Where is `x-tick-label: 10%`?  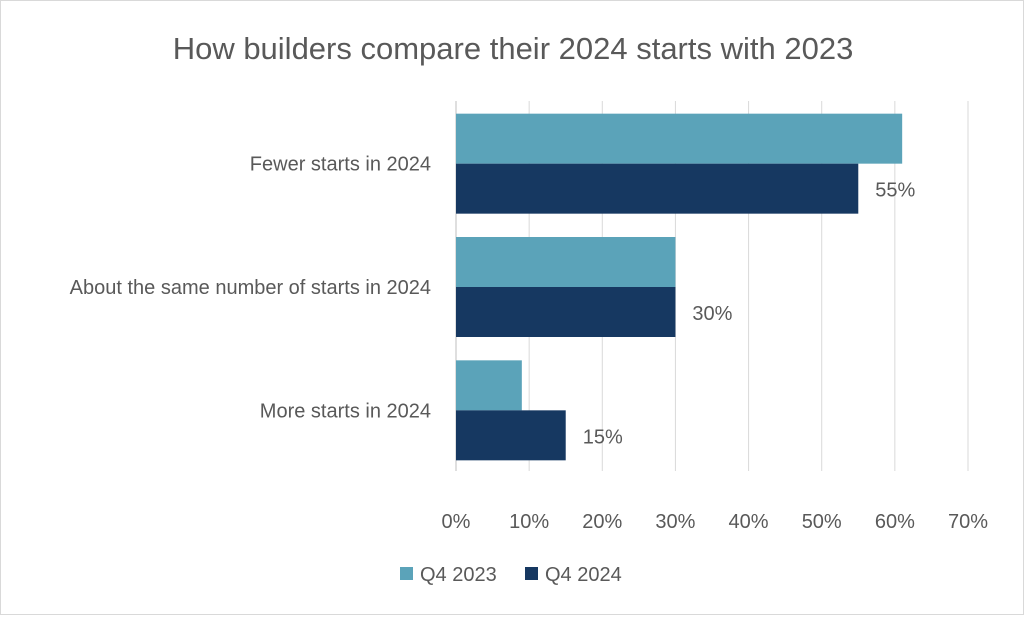 x-tick-label: 10% is located at coordinates (529, 522).